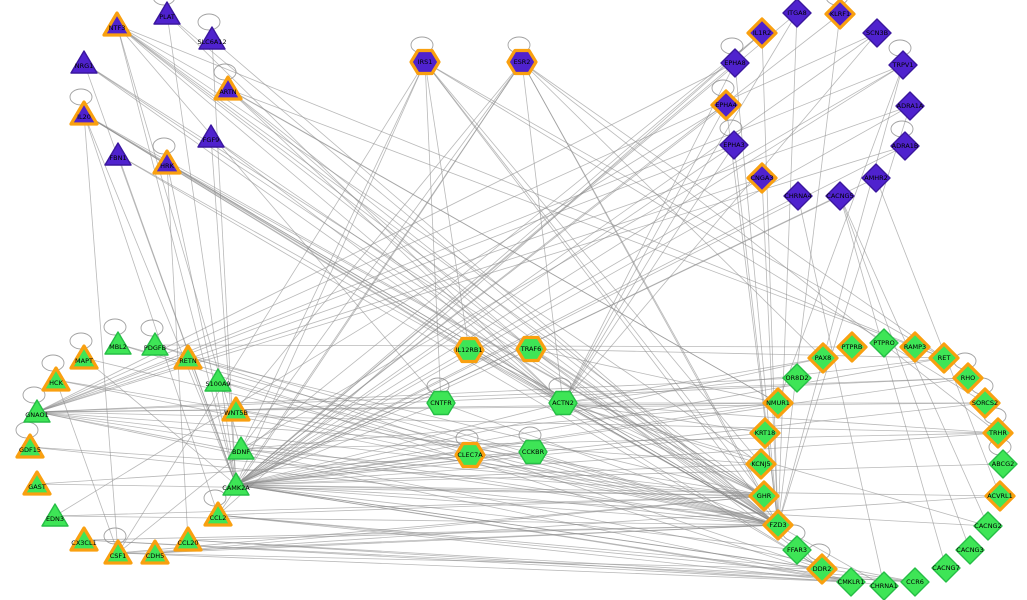  I want to click on node-NRG1: NRG1, so click(84, 62).